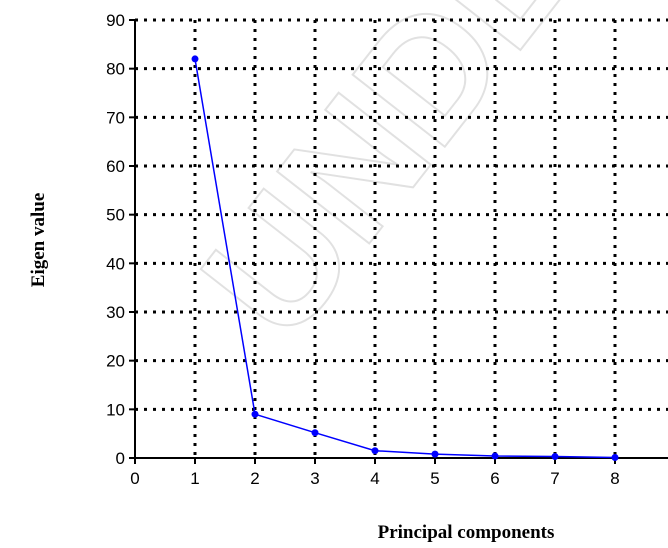 The image size is (668, 548). What do you see at coordinates (115, 312) in the screenshot?
I see `y-tick-label-30: 30` at bounding box center [115, 312].